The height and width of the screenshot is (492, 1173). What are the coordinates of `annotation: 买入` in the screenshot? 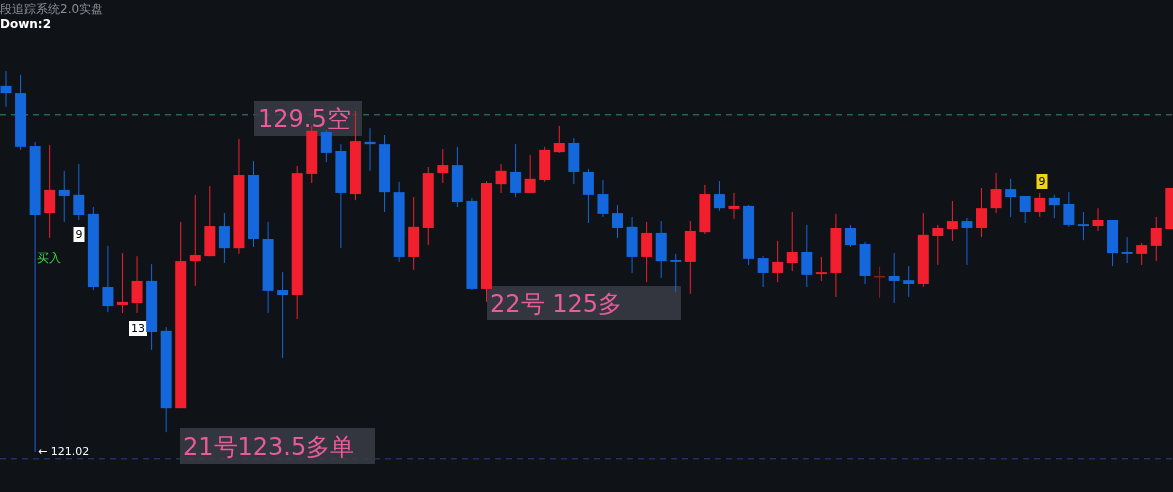 It's located at (49, 258).